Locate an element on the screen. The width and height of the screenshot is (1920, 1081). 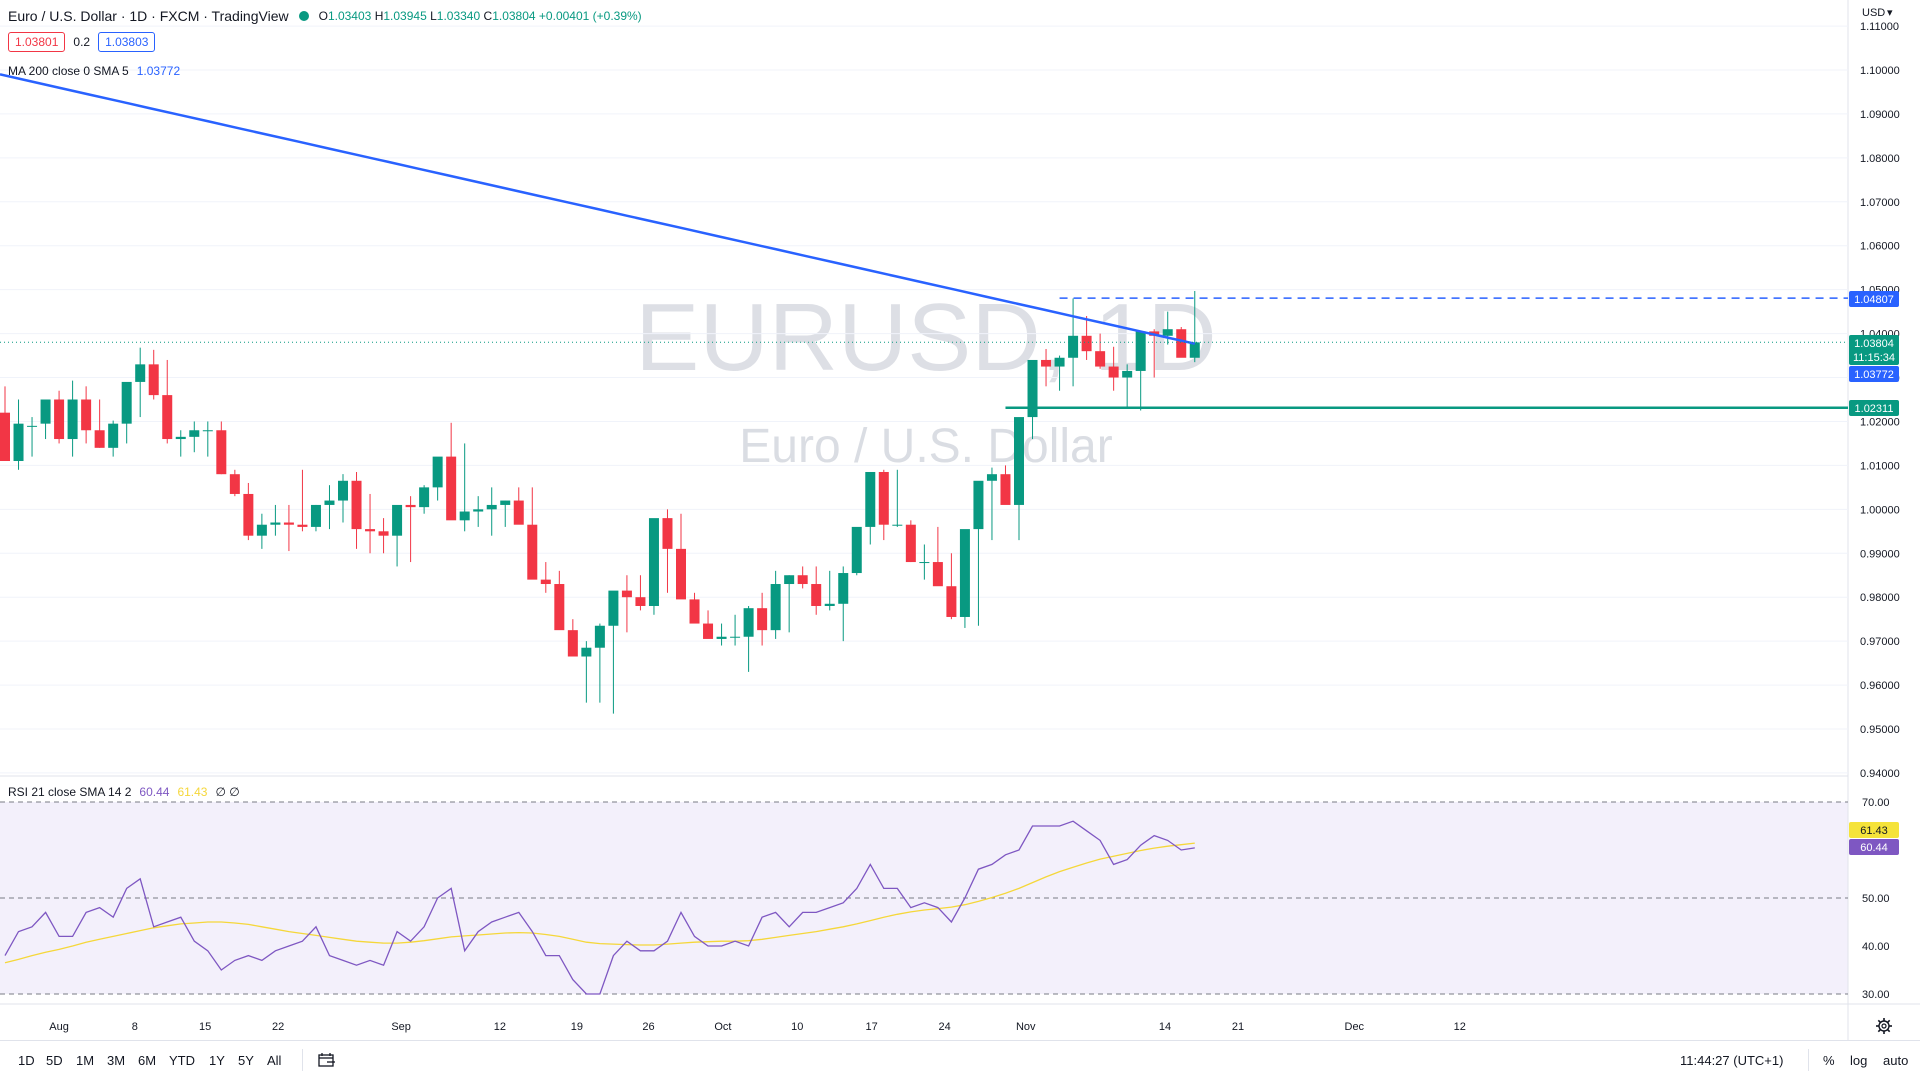
svg-text: 1.02311 is located at coordinates (1874, 409).